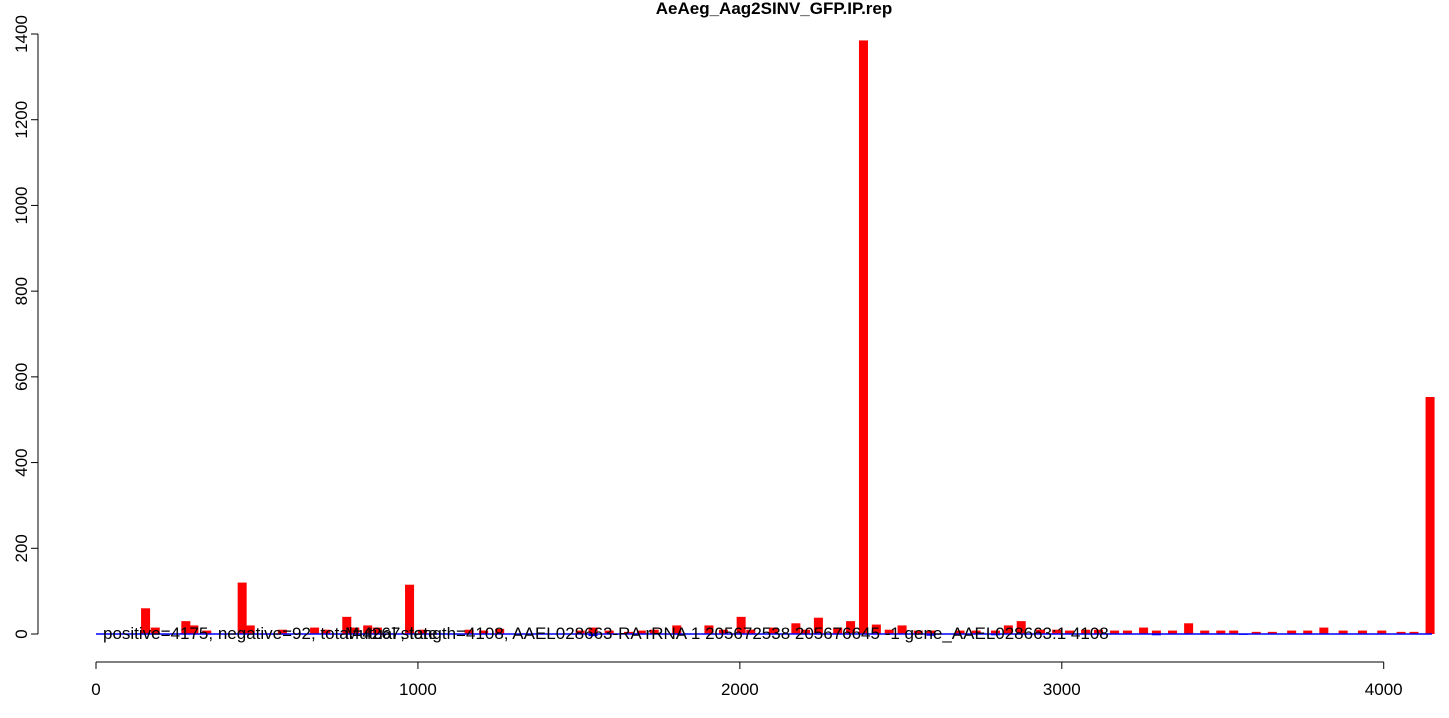 Image resolution: width=1449 pixels, height=718 pixels. What do you see at coordinates (25, 327) in the screenshot?
I see `y-axis: 0 200 400 600 800 1000 1200 1400` at bounding box center [25, 327].